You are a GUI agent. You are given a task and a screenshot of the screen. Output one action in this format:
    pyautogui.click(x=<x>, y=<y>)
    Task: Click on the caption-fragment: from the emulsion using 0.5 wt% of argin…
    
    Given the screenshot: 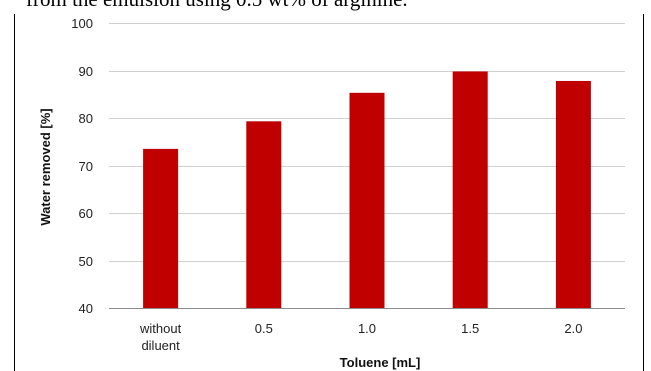 What is the action you would take?
    pyautogui.click(x=217, y=5)
    